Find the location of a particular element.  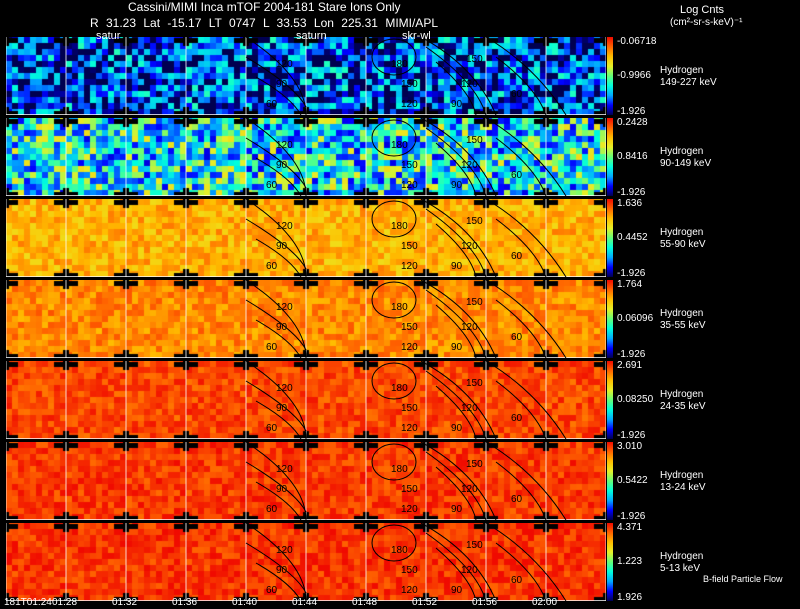

colorbar-mid-label: 0.4452 is located at coordinates (632, 237).